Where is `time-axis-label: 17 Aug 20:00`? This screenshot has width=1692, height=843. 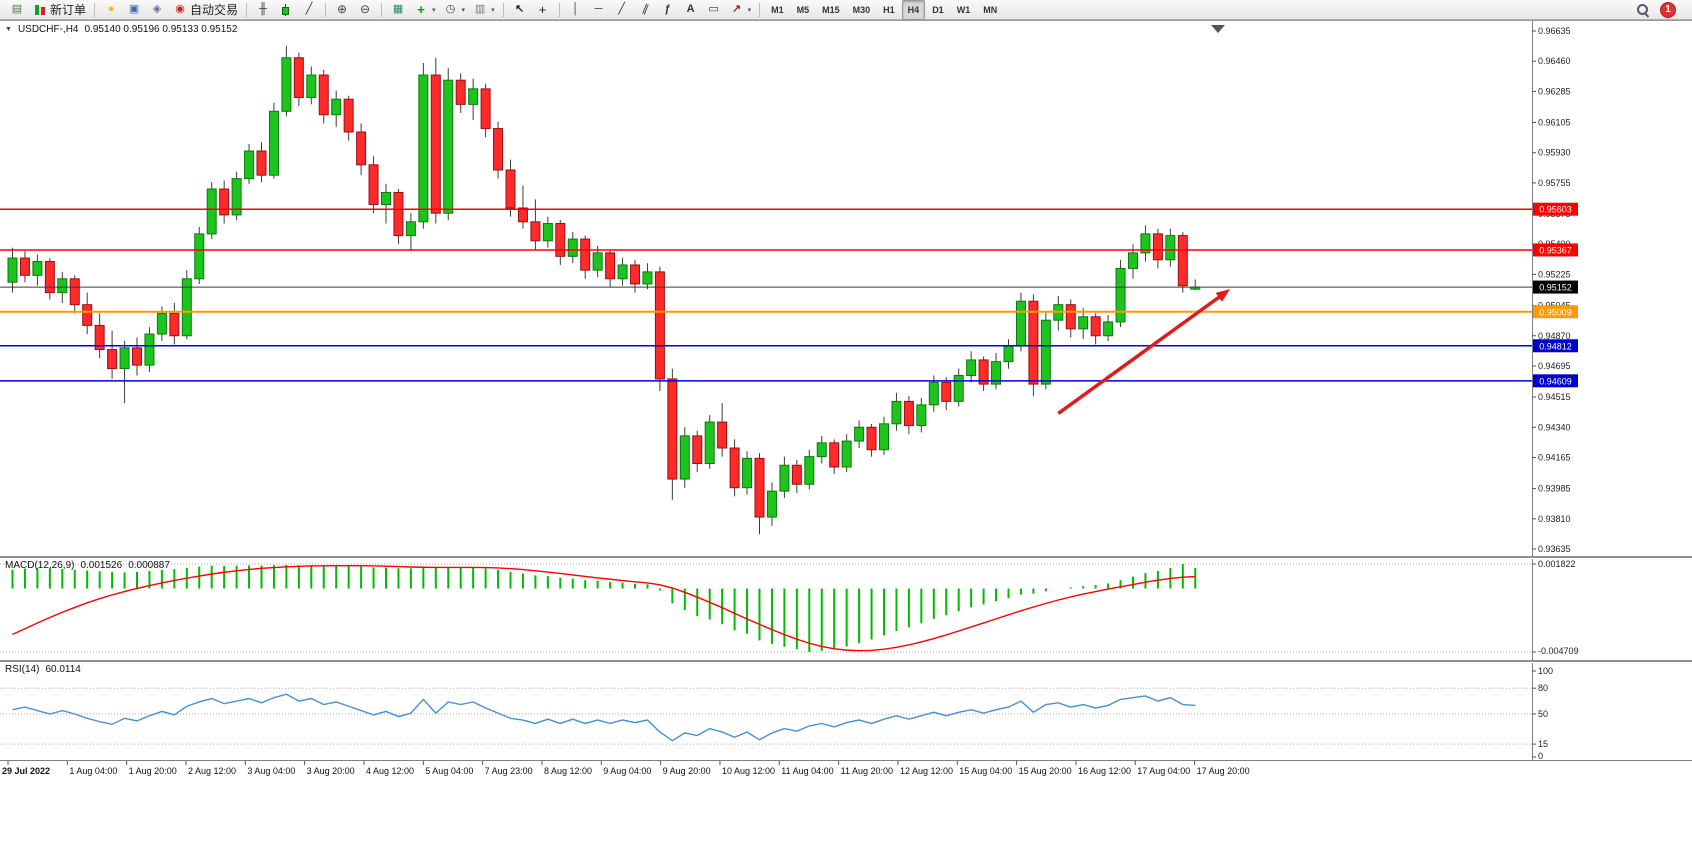
time-axis-label: 17 Aug 20:00 is located at coordinates (1223, 771).